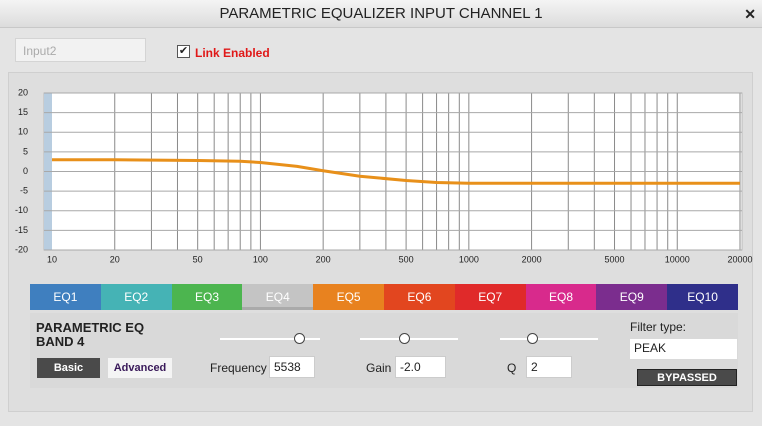 The width and height of the screenshot is (762, 426). What do you see at coordinates (68, 368) in the screenshot?
I see `basic-button: Basic` at bounding box center [68, 368].